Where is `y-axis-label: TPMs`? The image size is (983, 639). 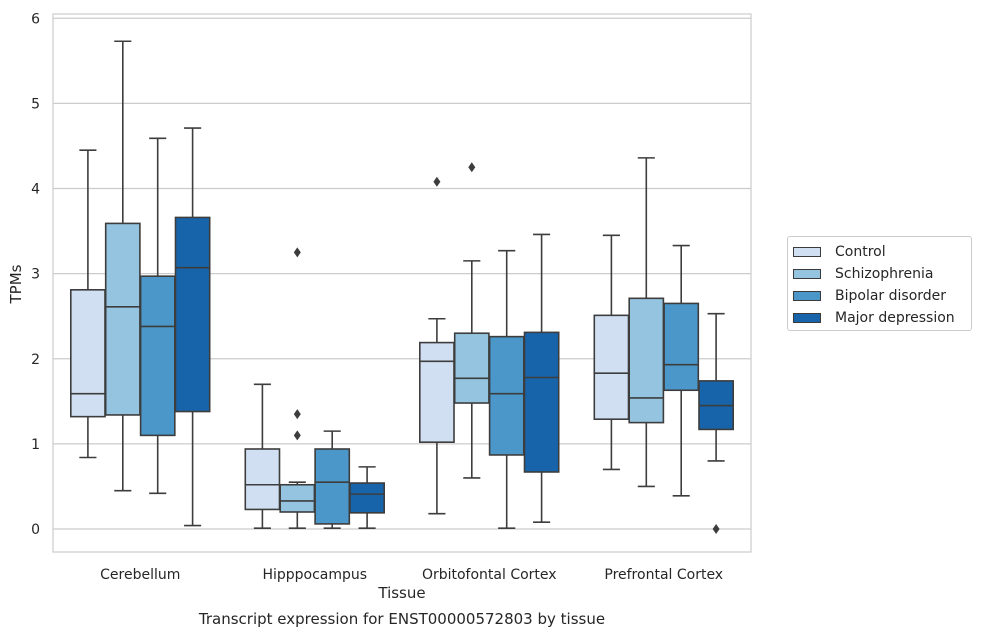 y-axis-label: TPMs is located at coordinates (16, 284).